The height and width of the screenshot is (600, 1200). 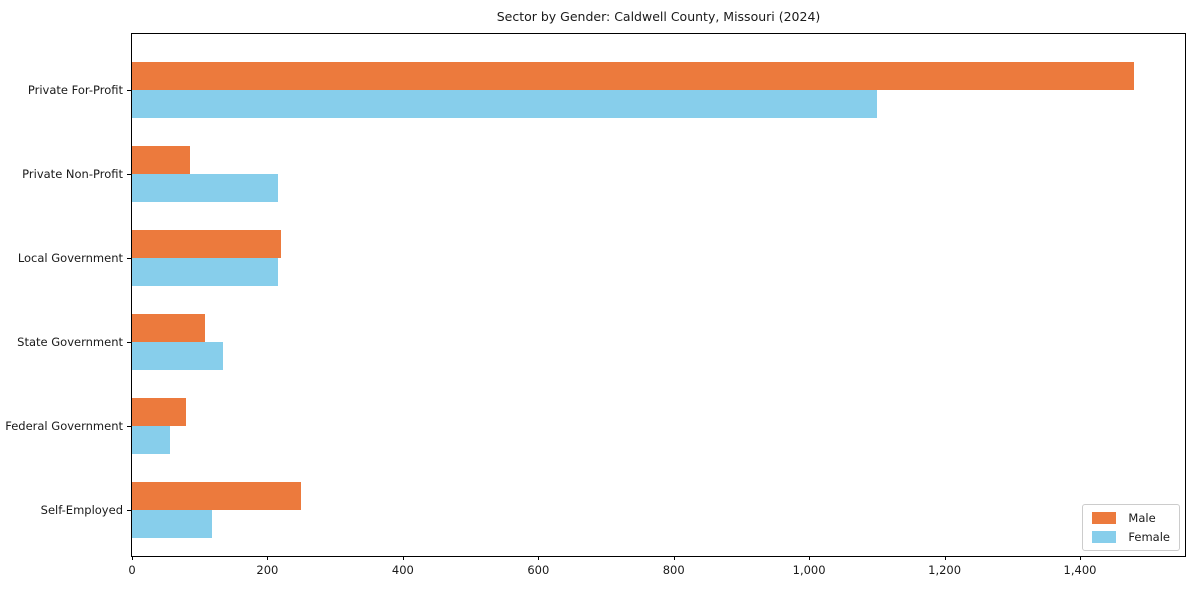 I want to click on legend-item-male: Male, so click(x=1131, y=518).